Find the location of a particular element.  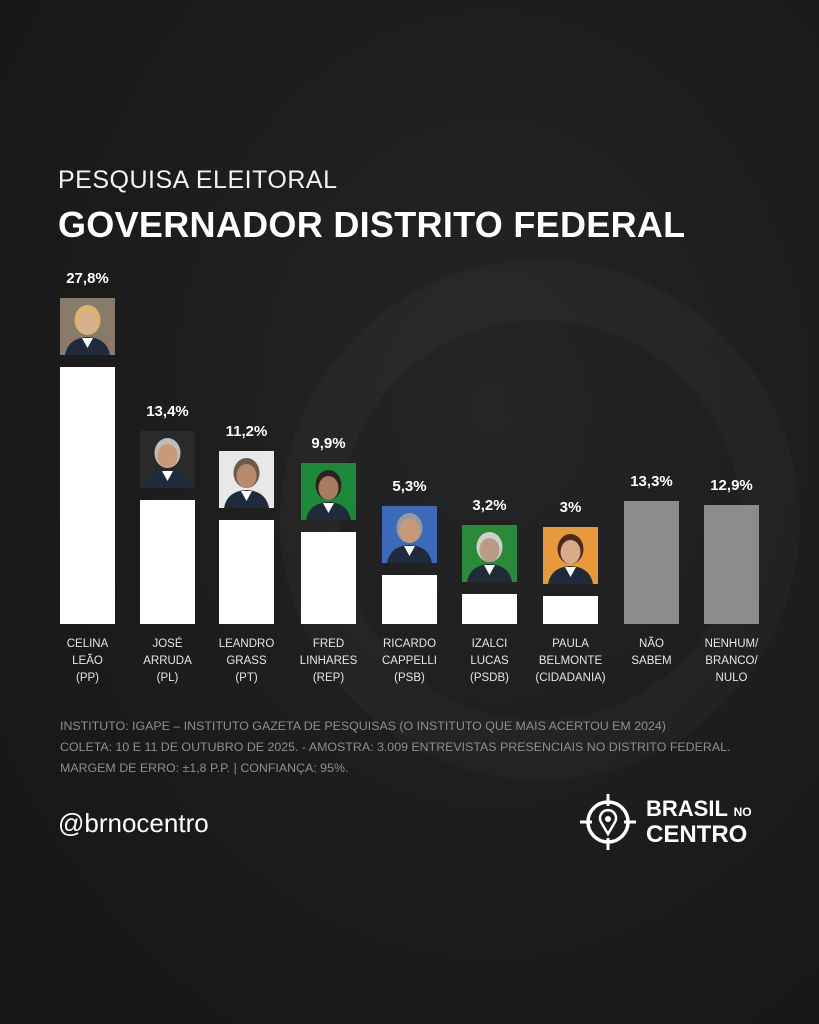

category-label: JOSÉ ARRUDA (PL) is located at coordinates (167, 661).